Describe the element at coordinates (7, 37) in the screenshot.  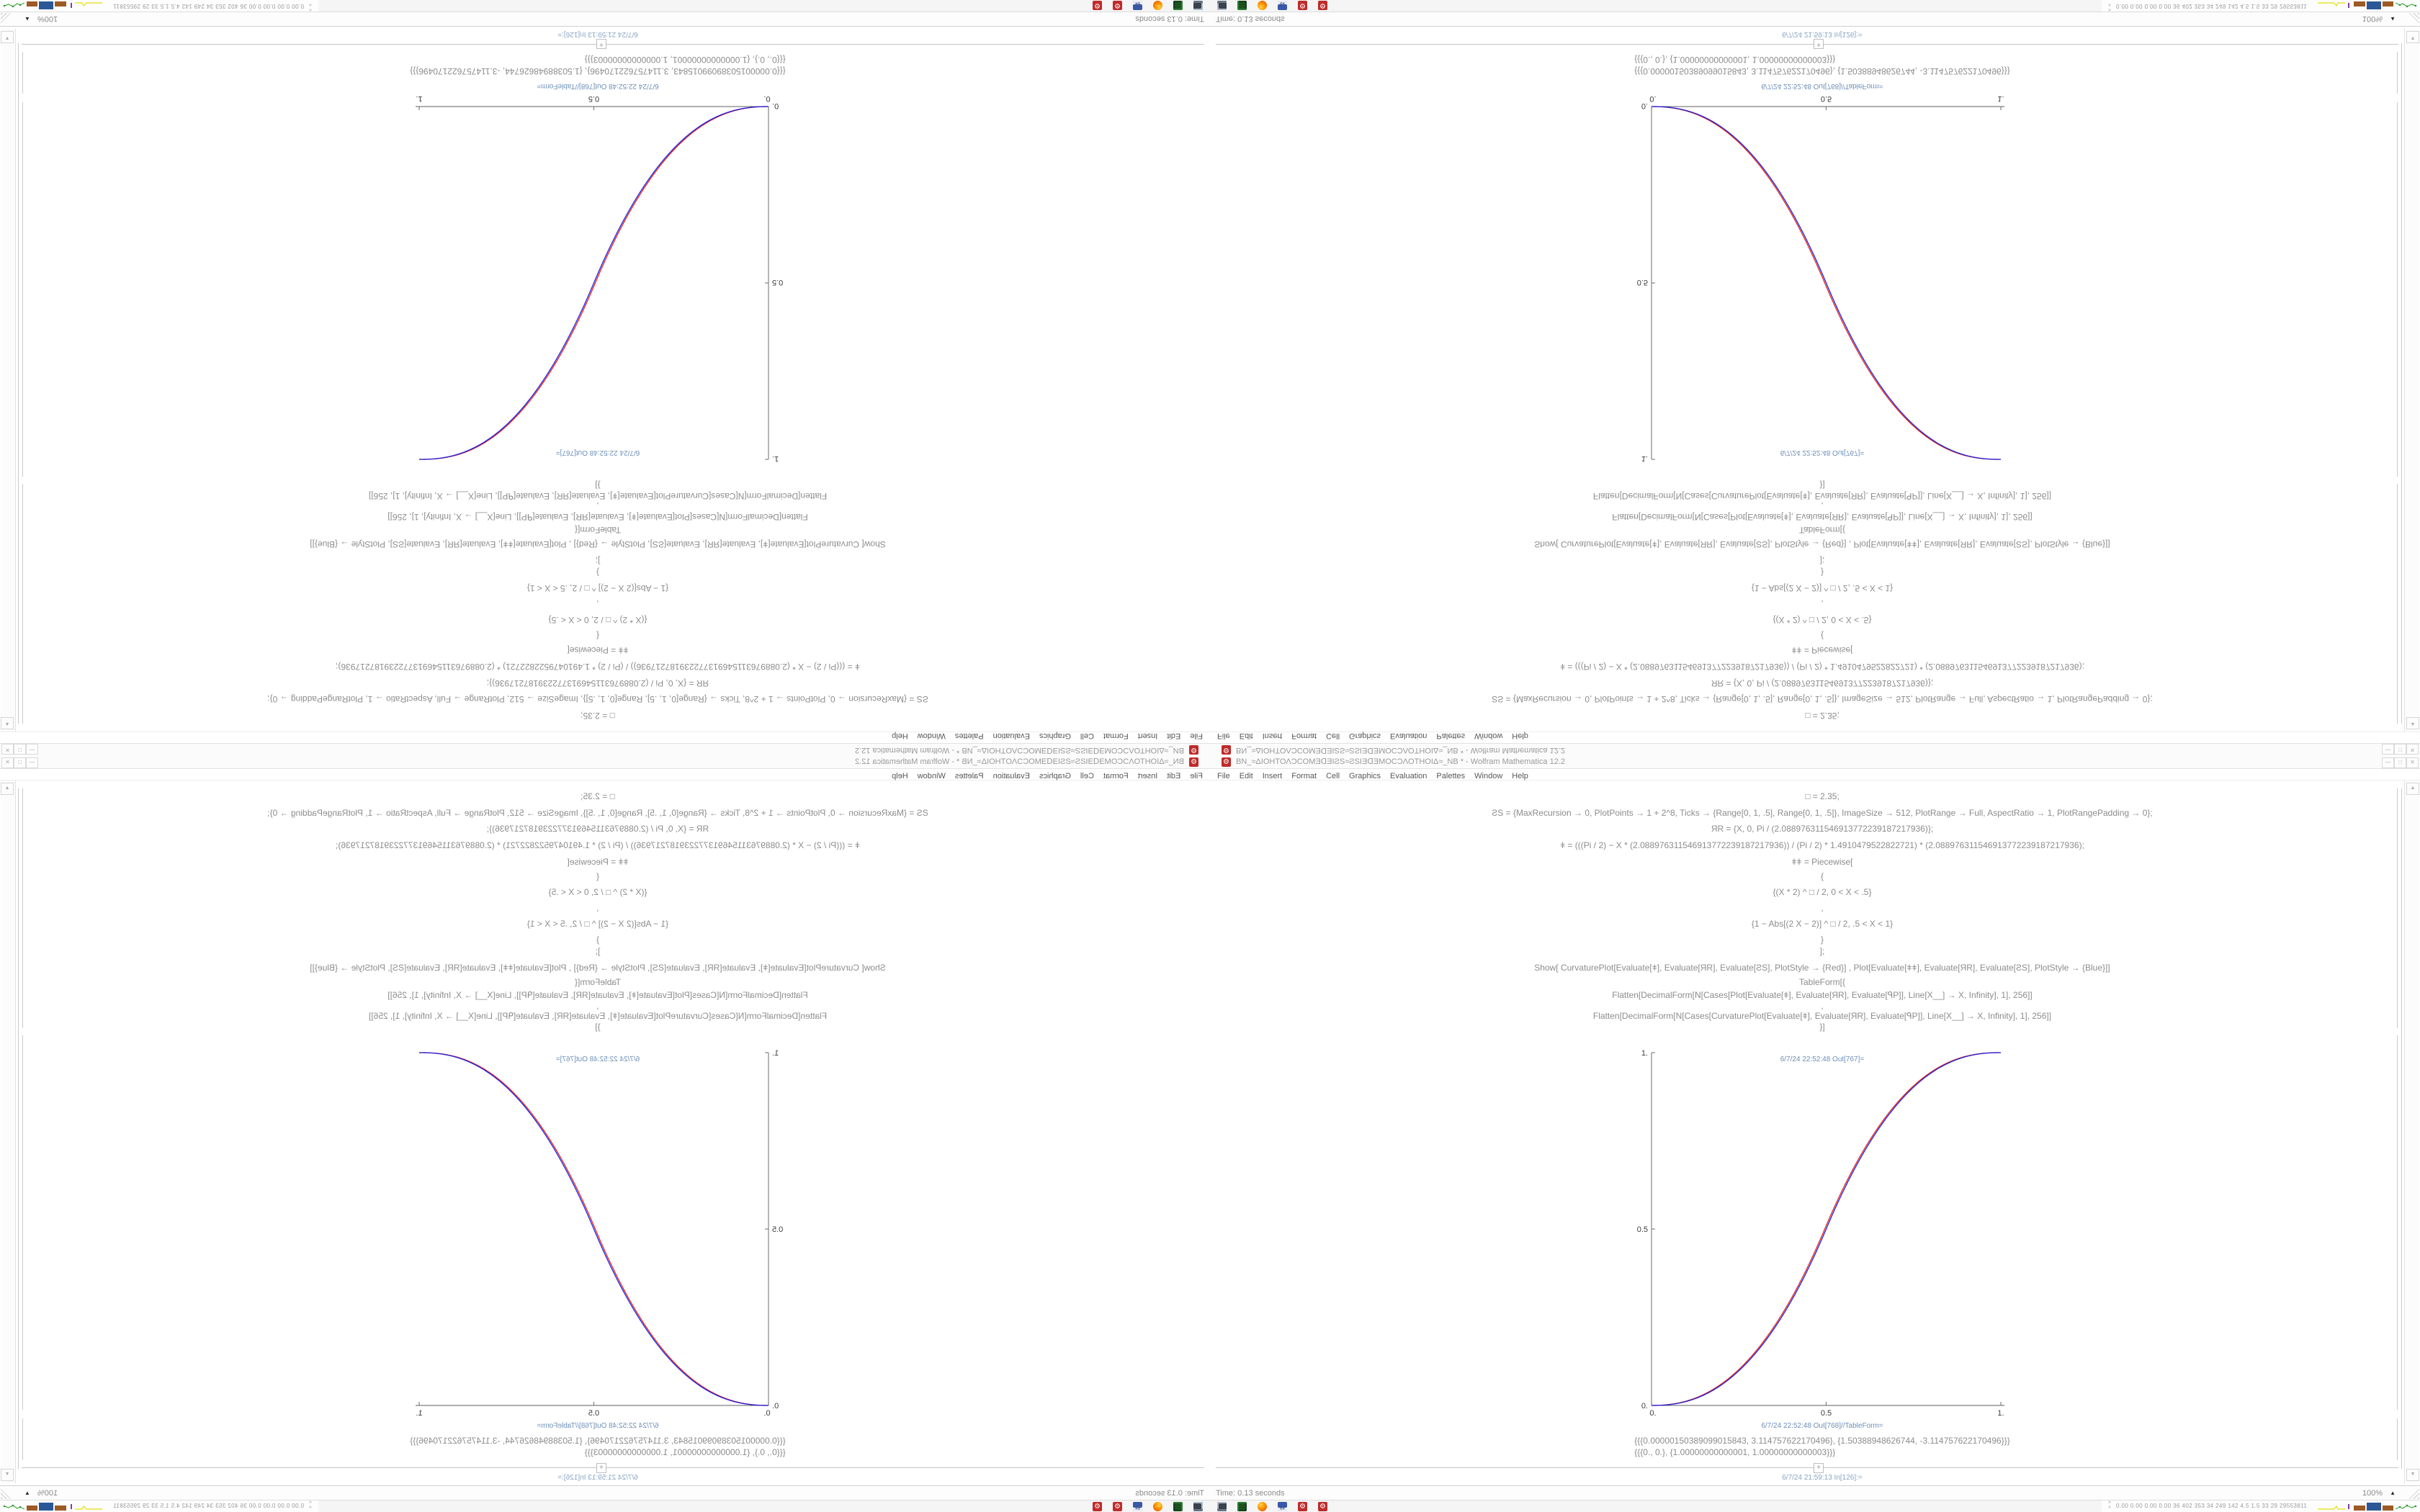
I see `scroll-down-arrow-icon: ▼` at that location.